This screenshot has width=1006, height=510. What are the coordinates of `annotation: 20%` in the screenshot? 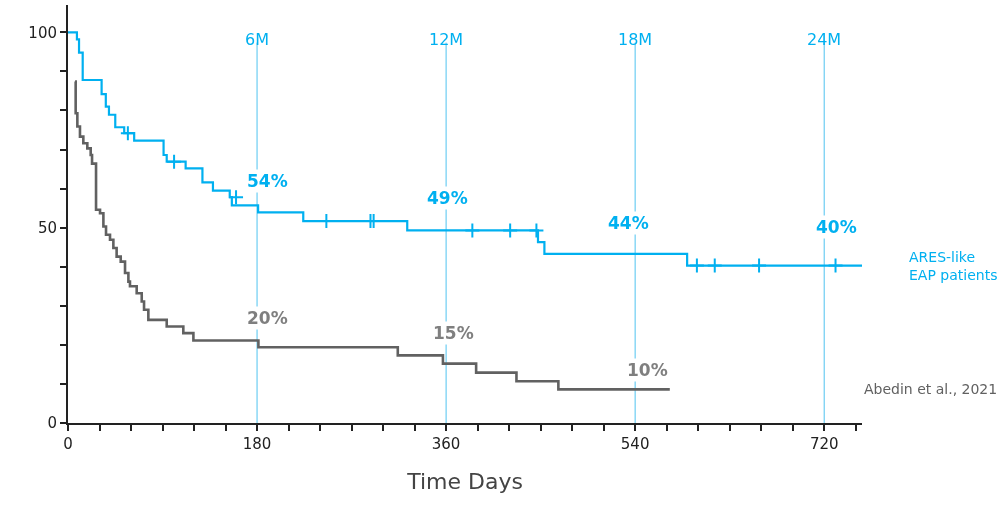 It's located at (267, 318).